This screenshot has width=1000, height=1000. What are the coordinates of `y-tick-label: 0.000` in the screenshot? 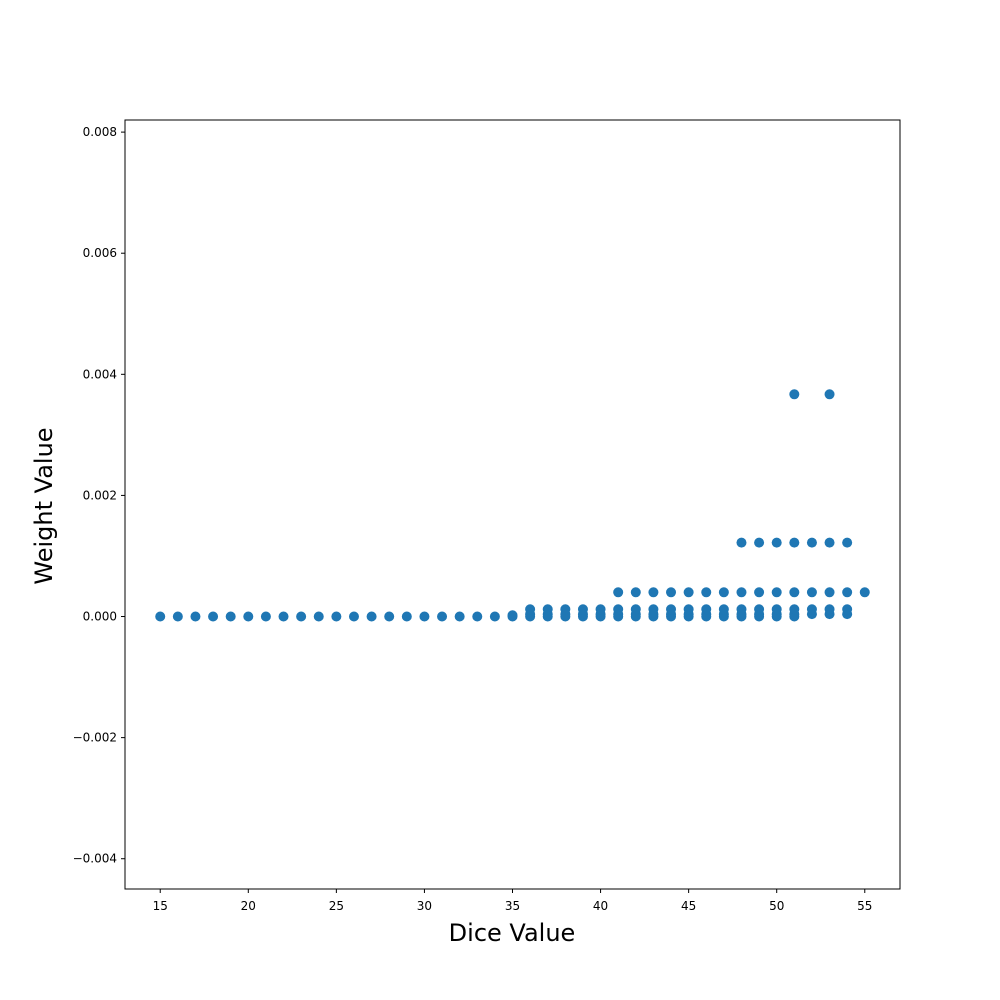 It's located at (100, 617).